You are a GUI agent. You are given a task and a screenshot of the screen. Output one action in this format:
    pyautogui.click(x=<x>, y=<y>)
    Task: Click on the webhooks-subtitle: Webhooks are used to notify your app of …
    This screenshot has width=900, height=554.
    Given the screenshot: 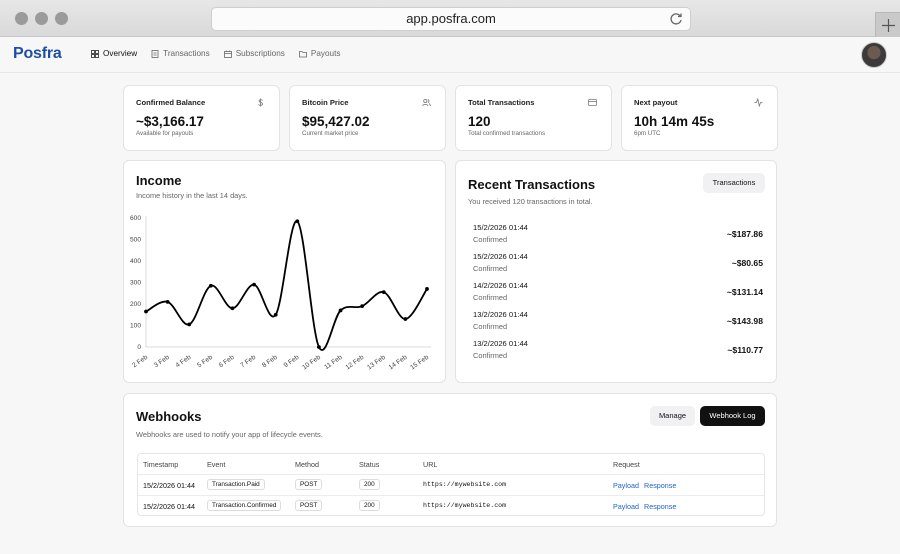 What is the action you would take?
    pyautogui.click(x=229, y=434)
    